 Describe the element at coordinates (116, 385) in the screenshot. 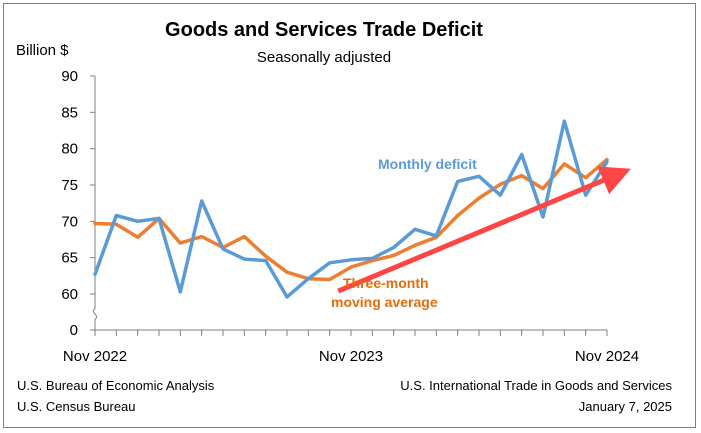

I see `source-bea: U.S. Bureau of Economic Analysis` at that location.